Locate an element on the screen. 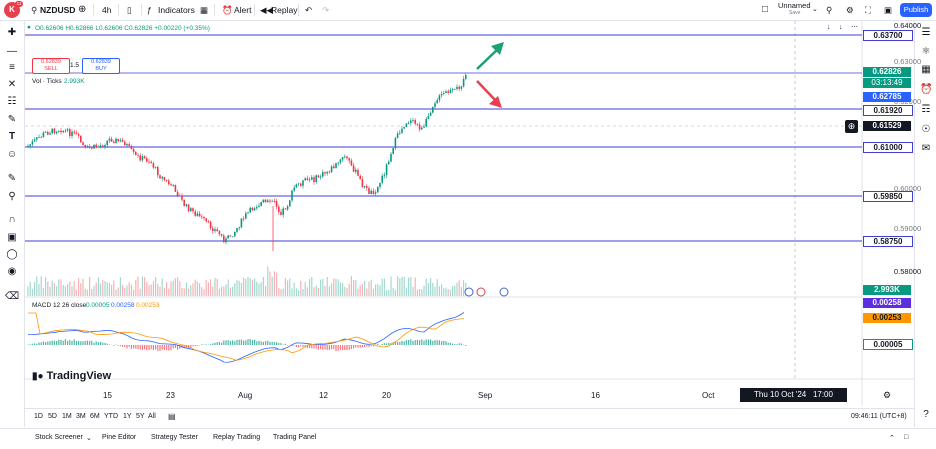 The height and width of the screenshot is (449, 936). alert-button: Alert is located at coordinates (242, 10).